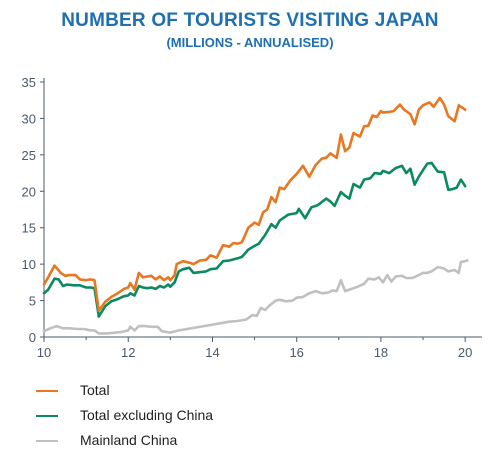 The width and height of the screenshot is (500, 470). What do you see at coordinates (32, 337) in the screenshot?
I see `y-tick-label: 0` at bounding box center [32, 337].